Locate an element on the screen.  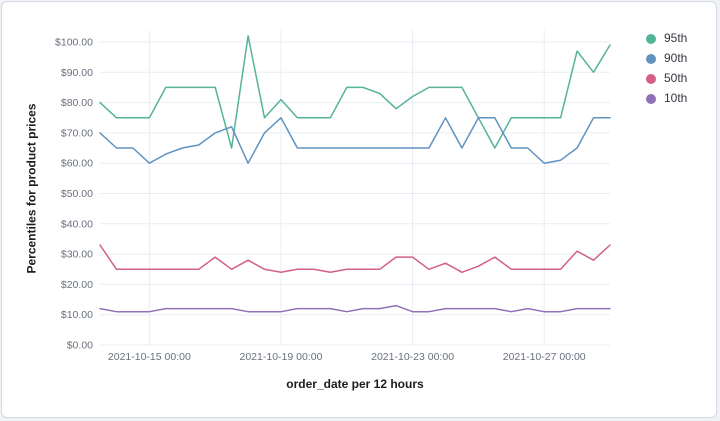
legend-dot-95th-icon is located at coordinates (651, 38).